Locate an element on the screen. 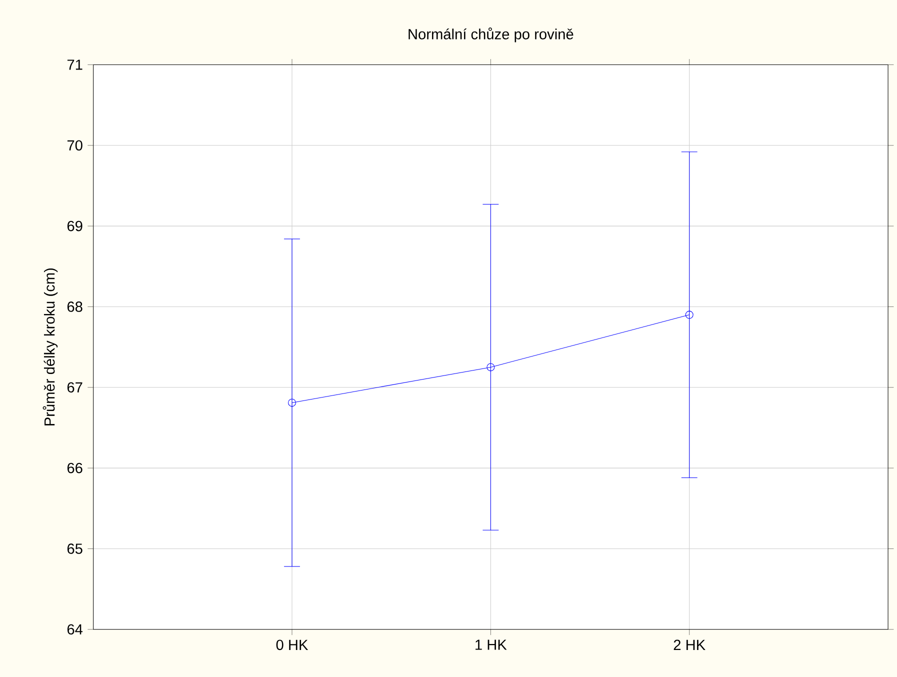 The width and height of the screenshot is (897, 677). chart-title: Normální chůze po rovině is located at coordinates (491, 34).